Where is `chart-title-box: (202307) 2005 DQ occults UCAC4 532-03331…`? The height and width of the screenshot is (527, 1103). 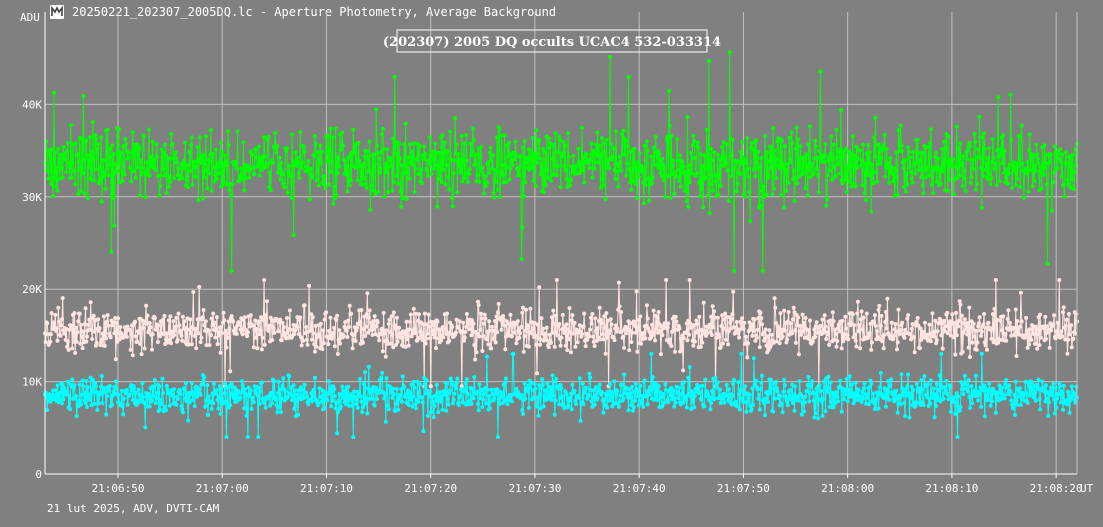
chart-title-box: (202307) 2005 DQ occults UCAC4 532-03331… is located at coordinates (552, 41).